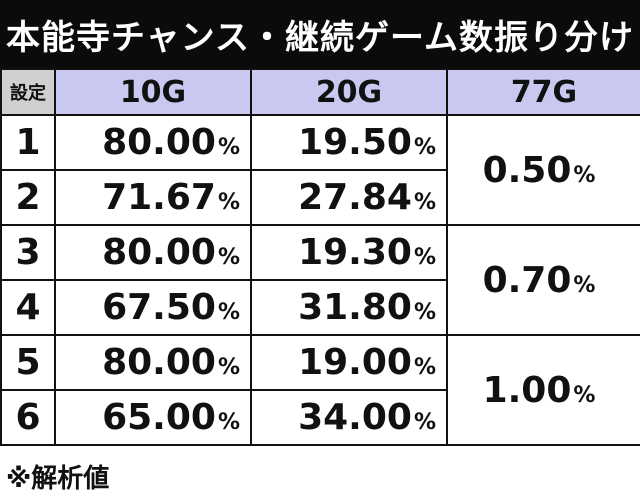 This screenshot has width=640, height=499. What do you see at coordinates (349, 252) in the screenshot?
I see `value-20g: 19.30%` at bounding box center [349, 252].